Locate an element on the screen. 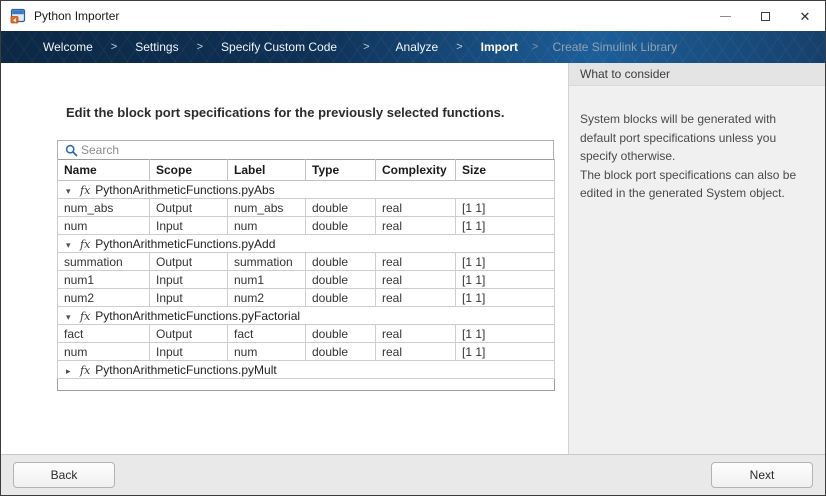  column-header-name: Name is located at coordinates (103, 170).